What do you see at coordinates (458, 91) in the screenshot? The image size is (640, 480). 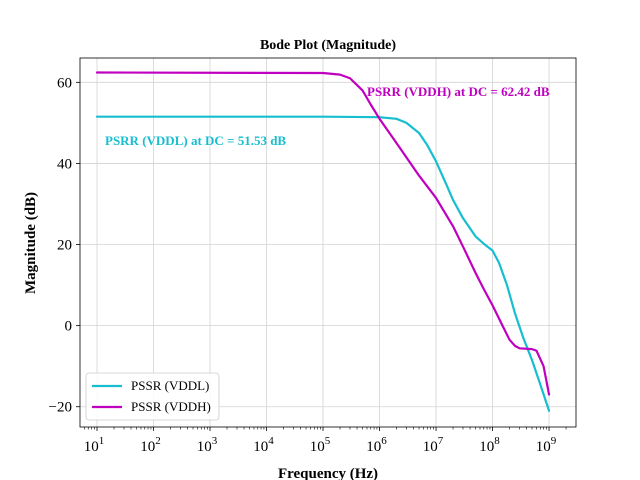 I see `annotation-vddh-dc: PSRR (VDDH) at DC = 62.42 dB` at bounding box center [458, 91].